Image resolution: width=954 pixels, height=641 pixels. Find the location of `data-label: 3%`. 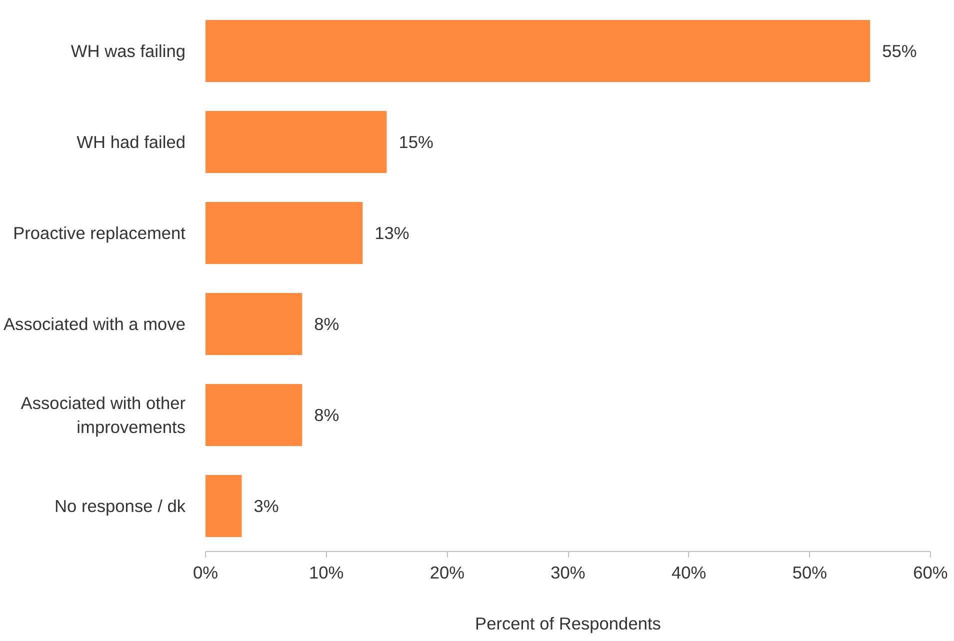

data-label: 3% is located at coordinates (266, 506).